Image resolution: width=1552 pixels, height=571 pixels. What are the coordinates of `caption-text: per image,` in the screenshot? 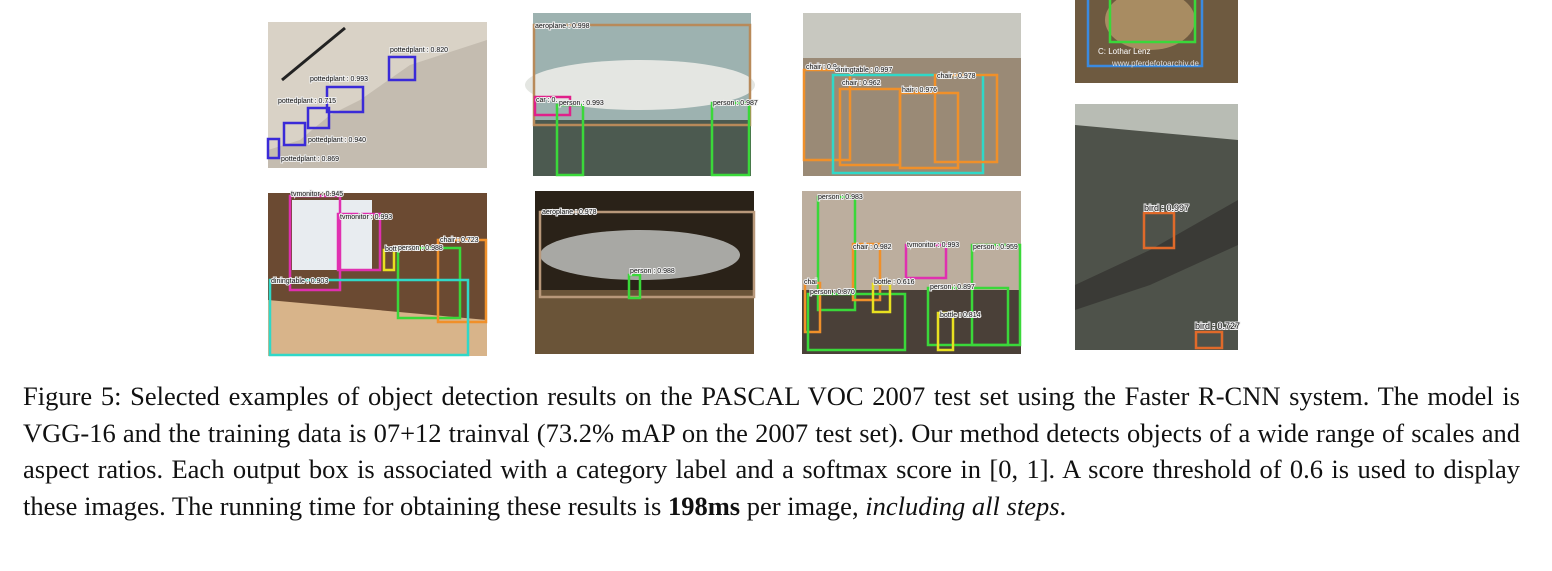 It's located at (802, 505).